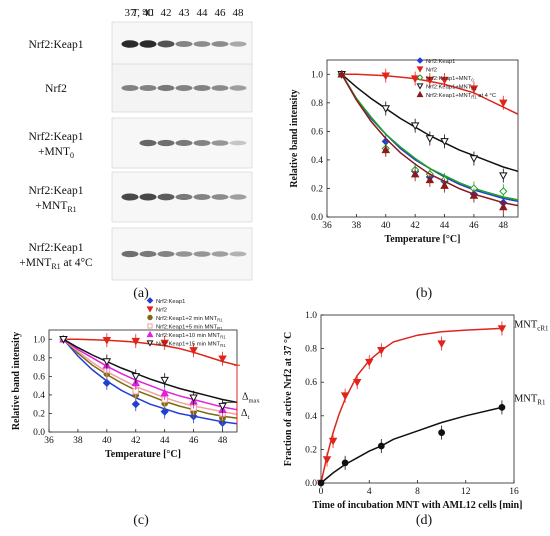 The width and height of the screenshot is (550, 536). Describe the element at coordinates (245, 414) in the screenshot. I see `delta-t-label: Δt` at that location.